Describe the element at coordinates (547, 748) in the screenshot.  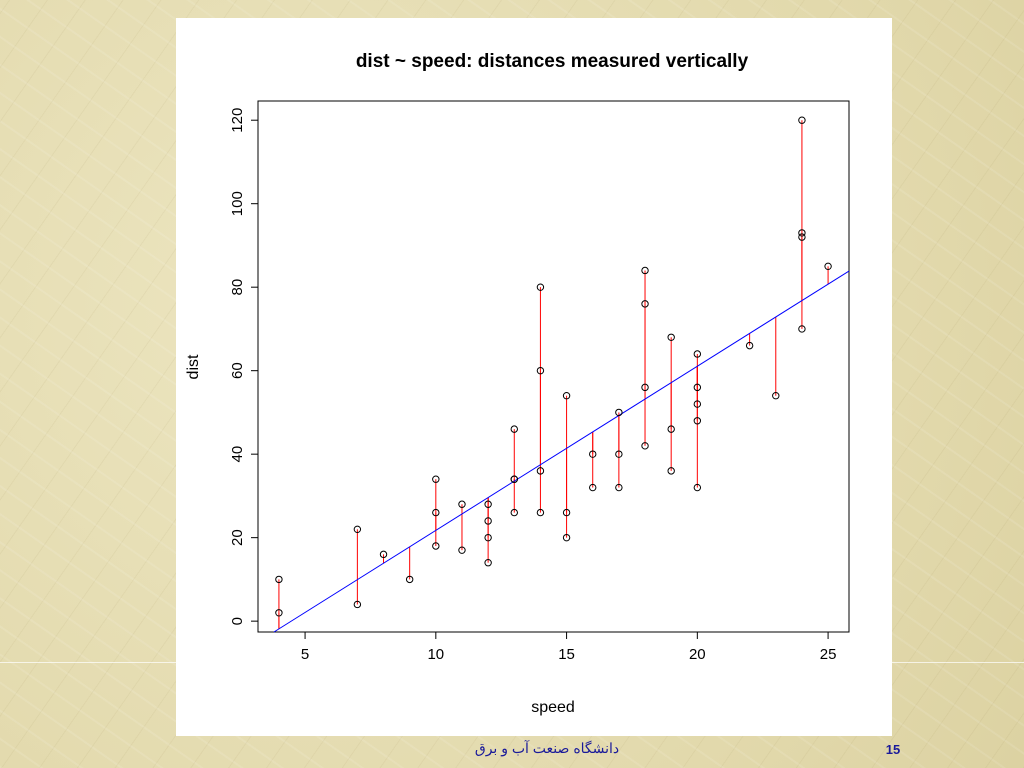
I see `footer-university-name: دانشگاه صنعت آب و برق` at that location.